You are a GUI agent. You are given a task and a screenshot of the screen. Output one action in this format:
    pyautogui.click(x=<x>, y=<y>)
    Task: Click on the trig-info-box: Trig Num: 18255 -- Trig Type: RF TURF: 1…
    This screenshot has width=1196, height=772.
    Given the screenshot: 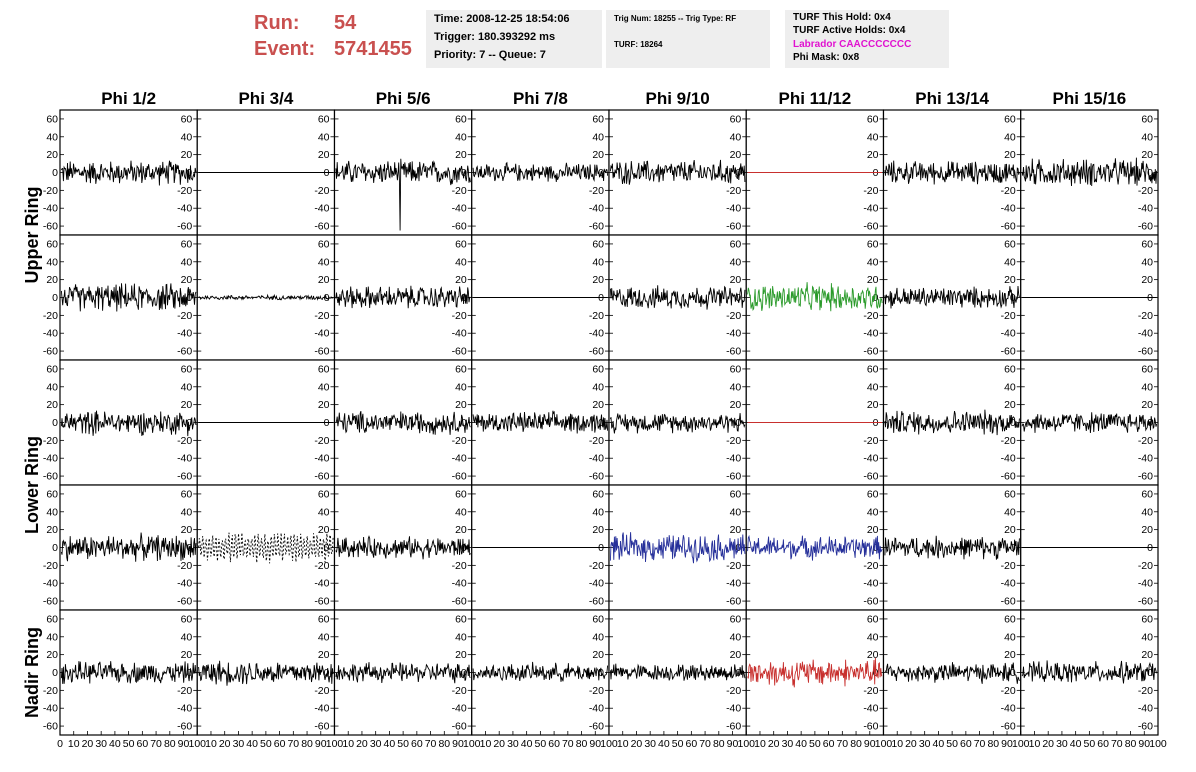 What is the action you would take?
    pyautogui.click(x=688, y=39)
    